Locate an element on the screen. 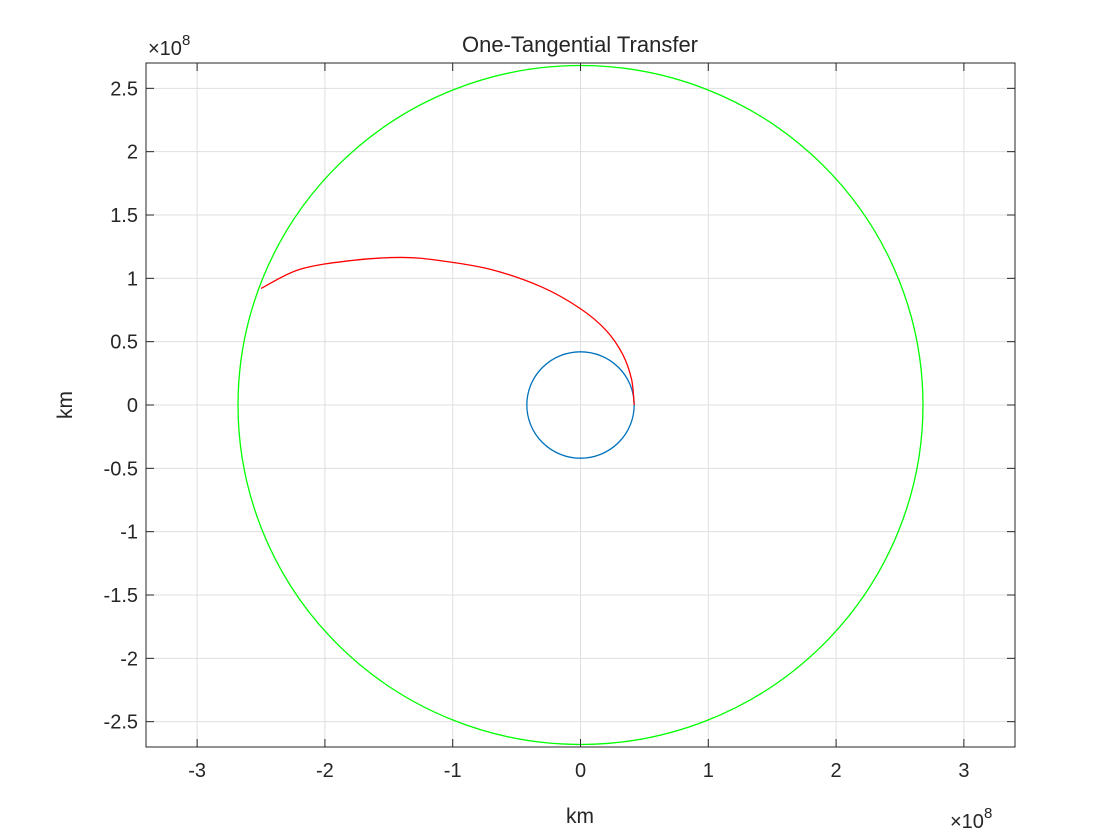 This screenshot has width=1120, height=840. y-tick-label: 1 is located at coordinates (132, 279).